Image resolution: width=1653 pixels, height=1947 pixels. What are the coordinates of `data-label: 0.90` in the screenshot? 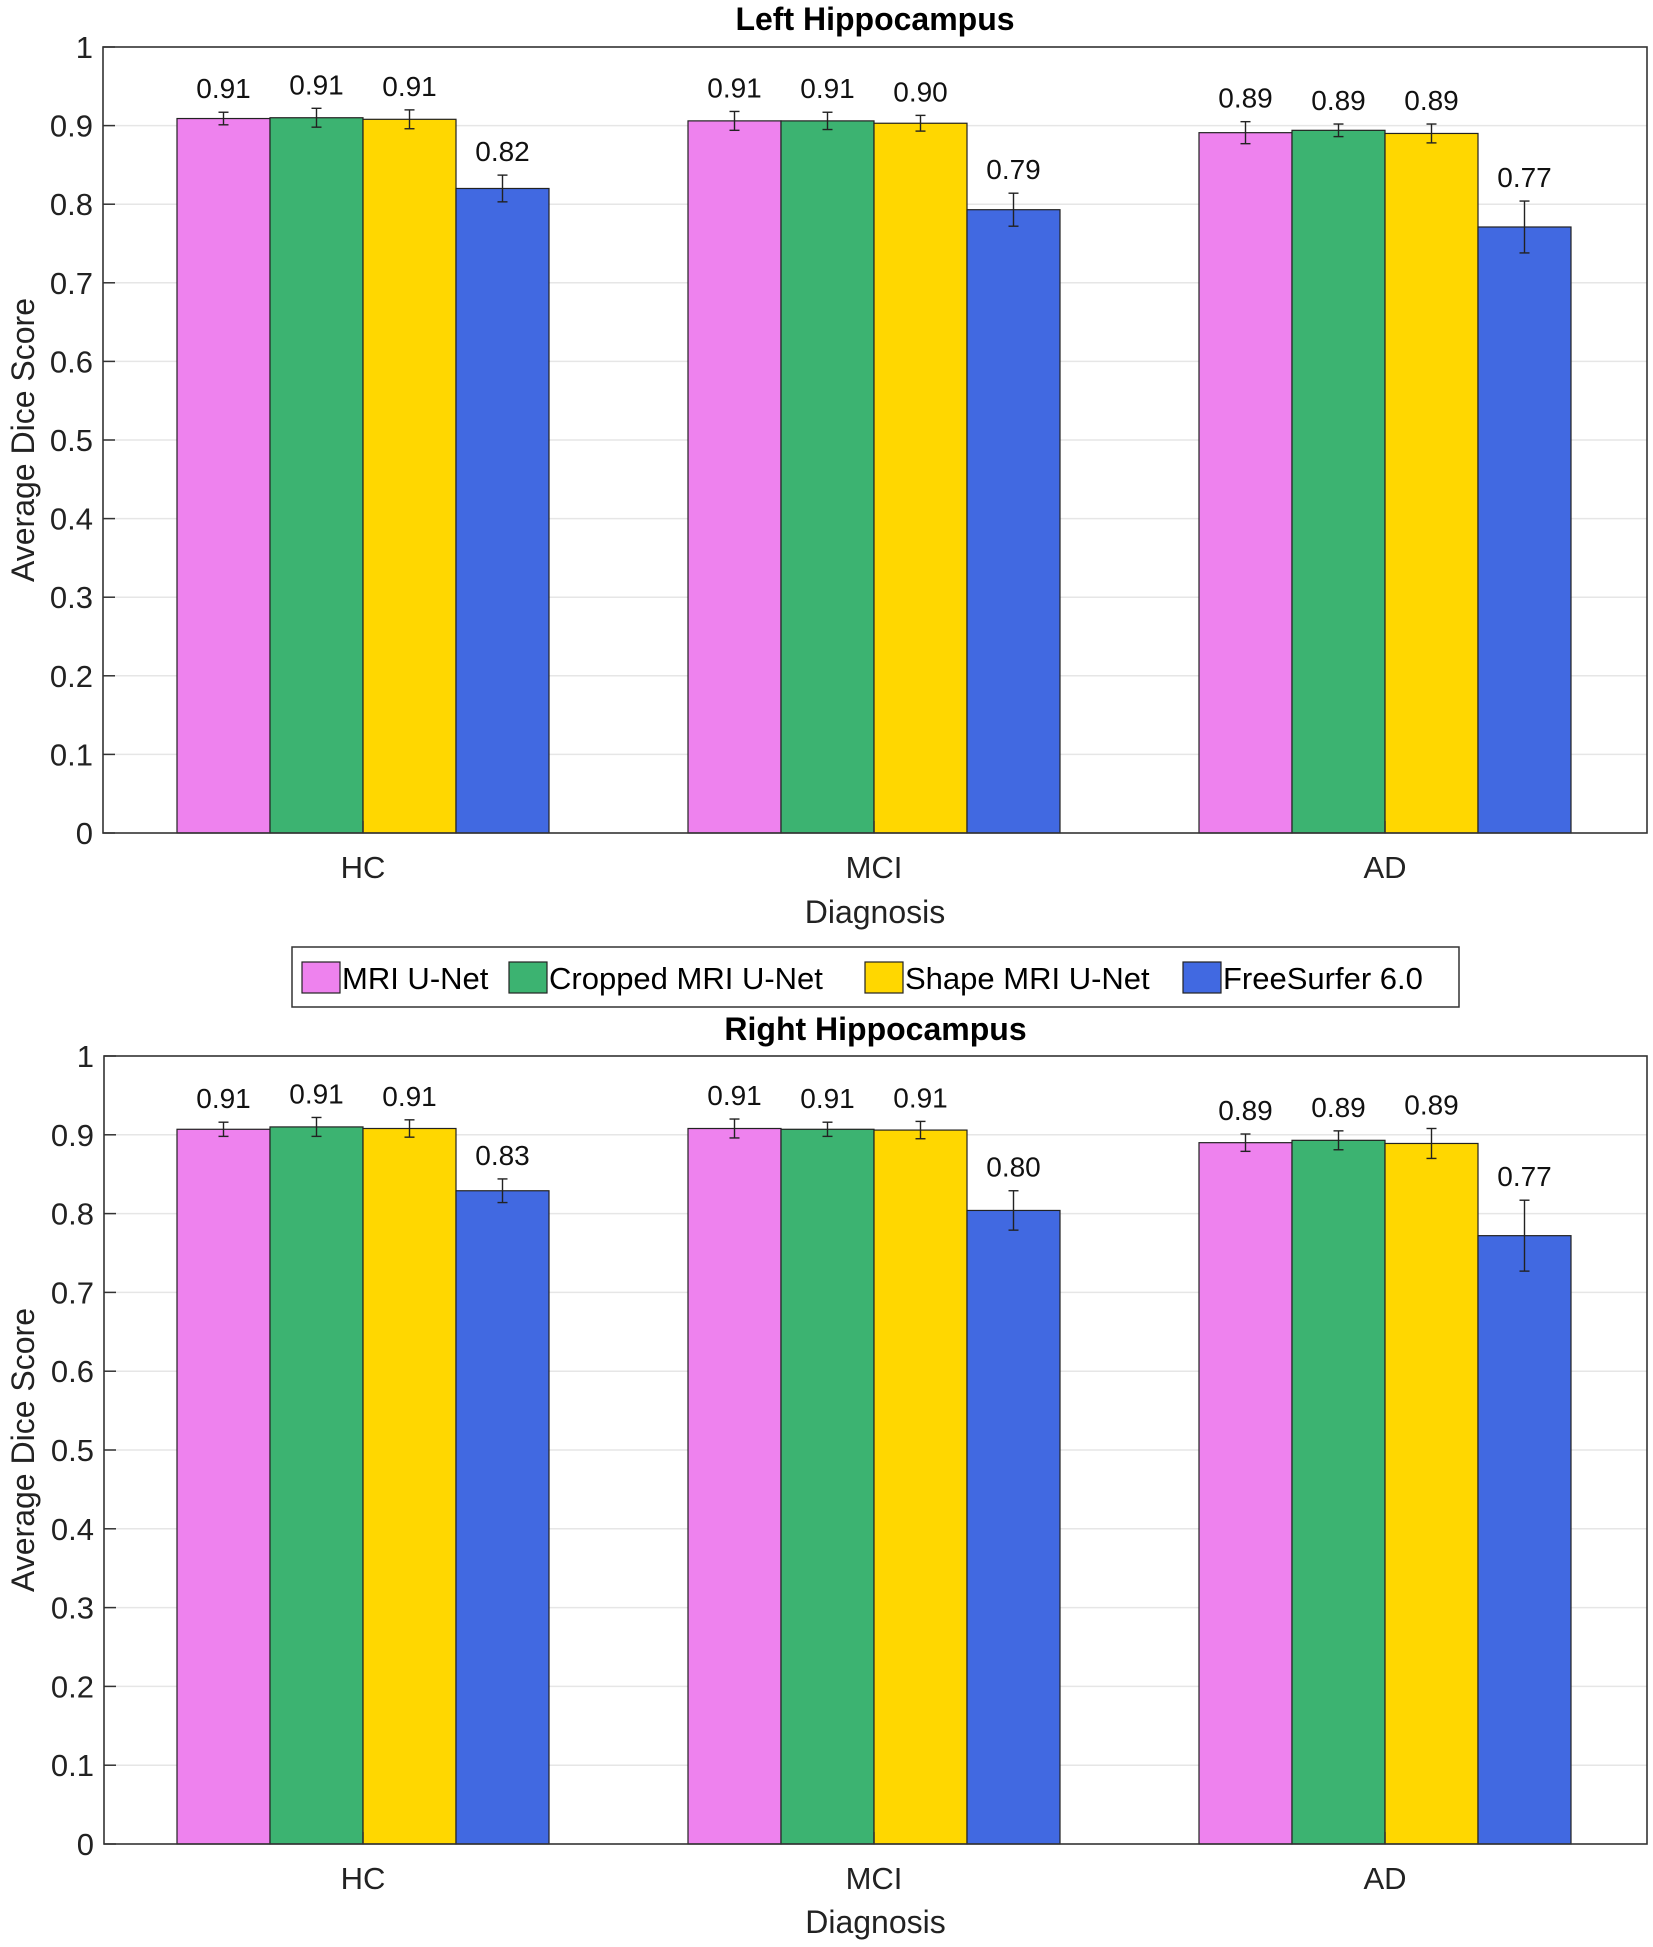 It's located at (920, 91).